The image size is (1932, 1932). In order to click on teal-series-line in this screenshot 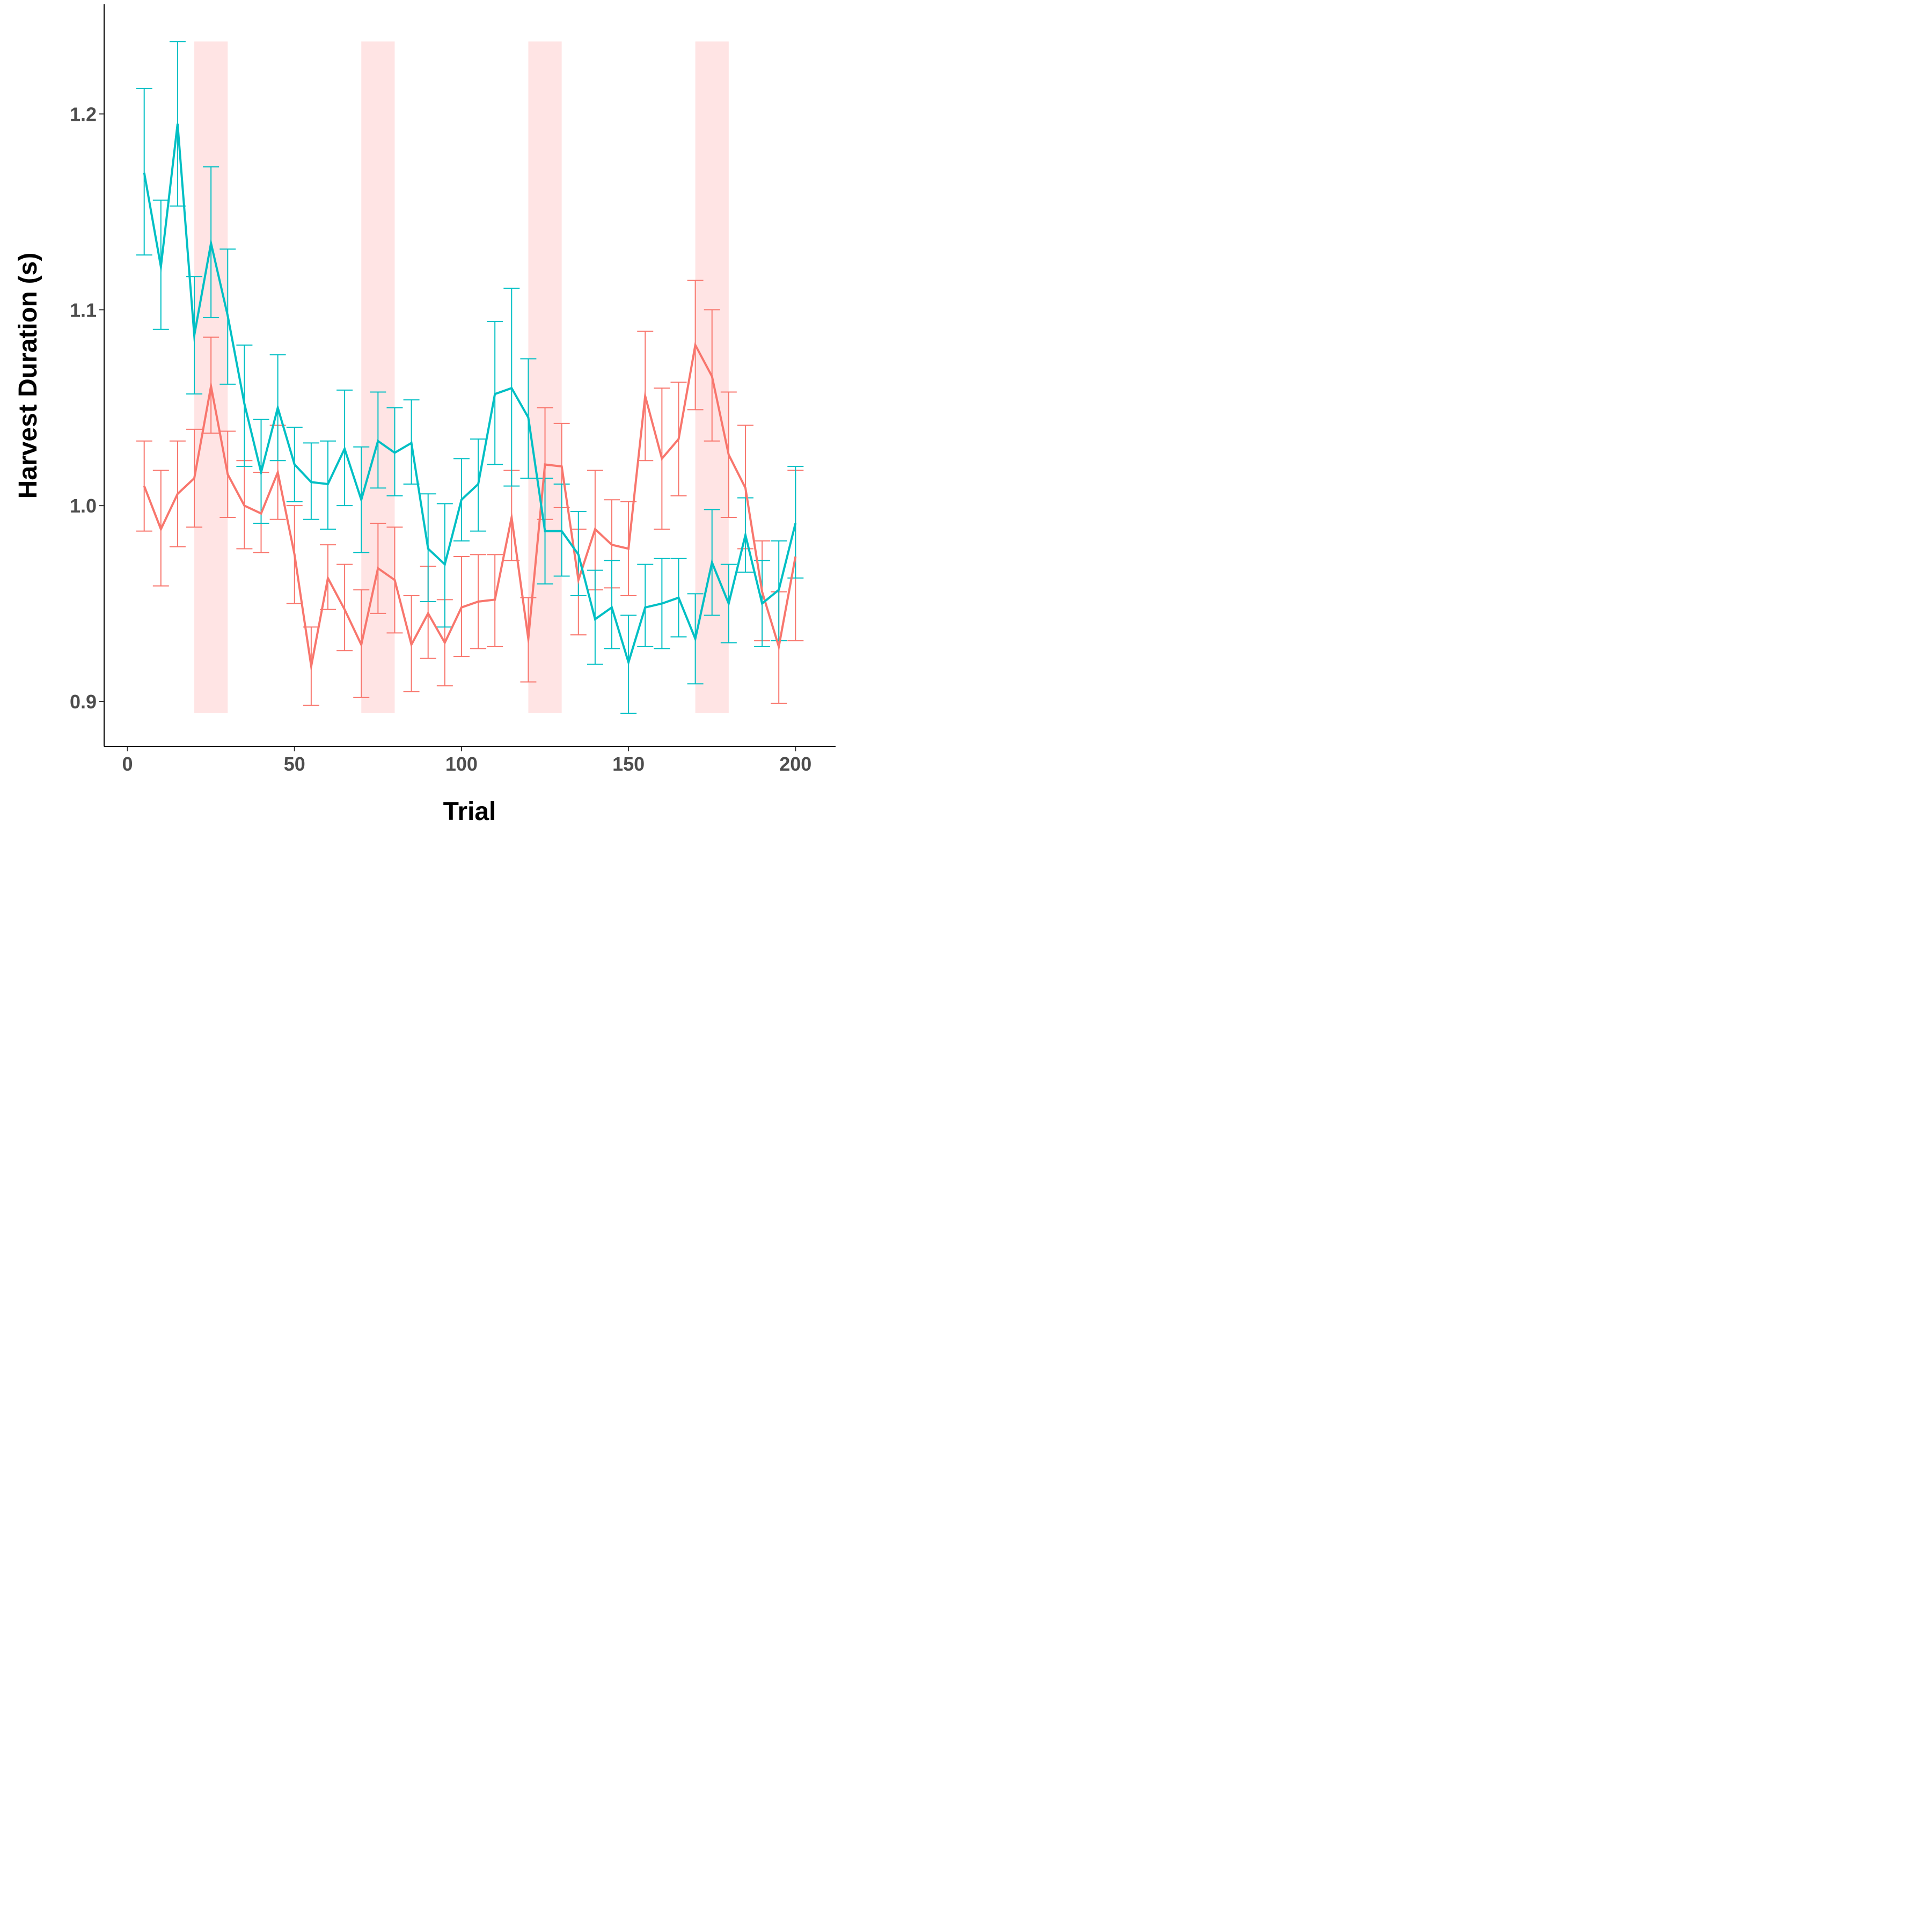, I will do `click(470, 394)`.